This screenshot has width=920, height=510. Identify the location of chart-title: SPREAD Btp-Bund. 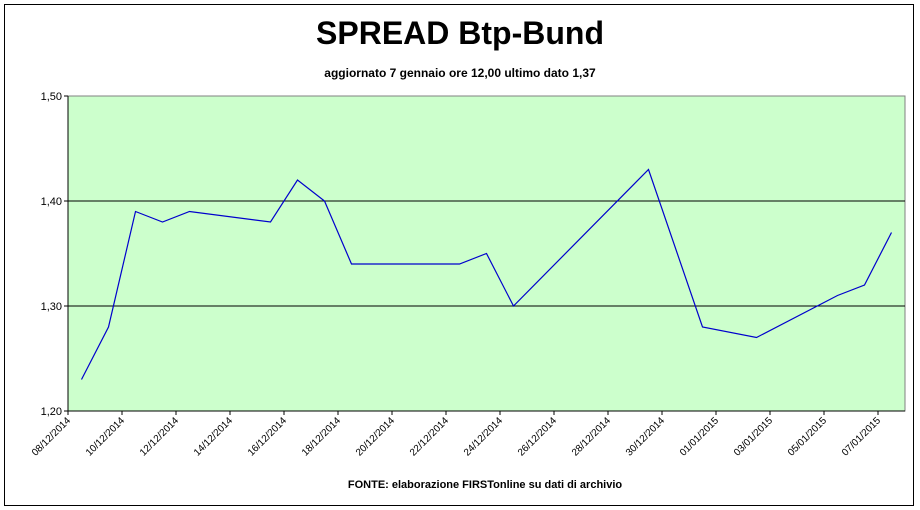
(460, 33).